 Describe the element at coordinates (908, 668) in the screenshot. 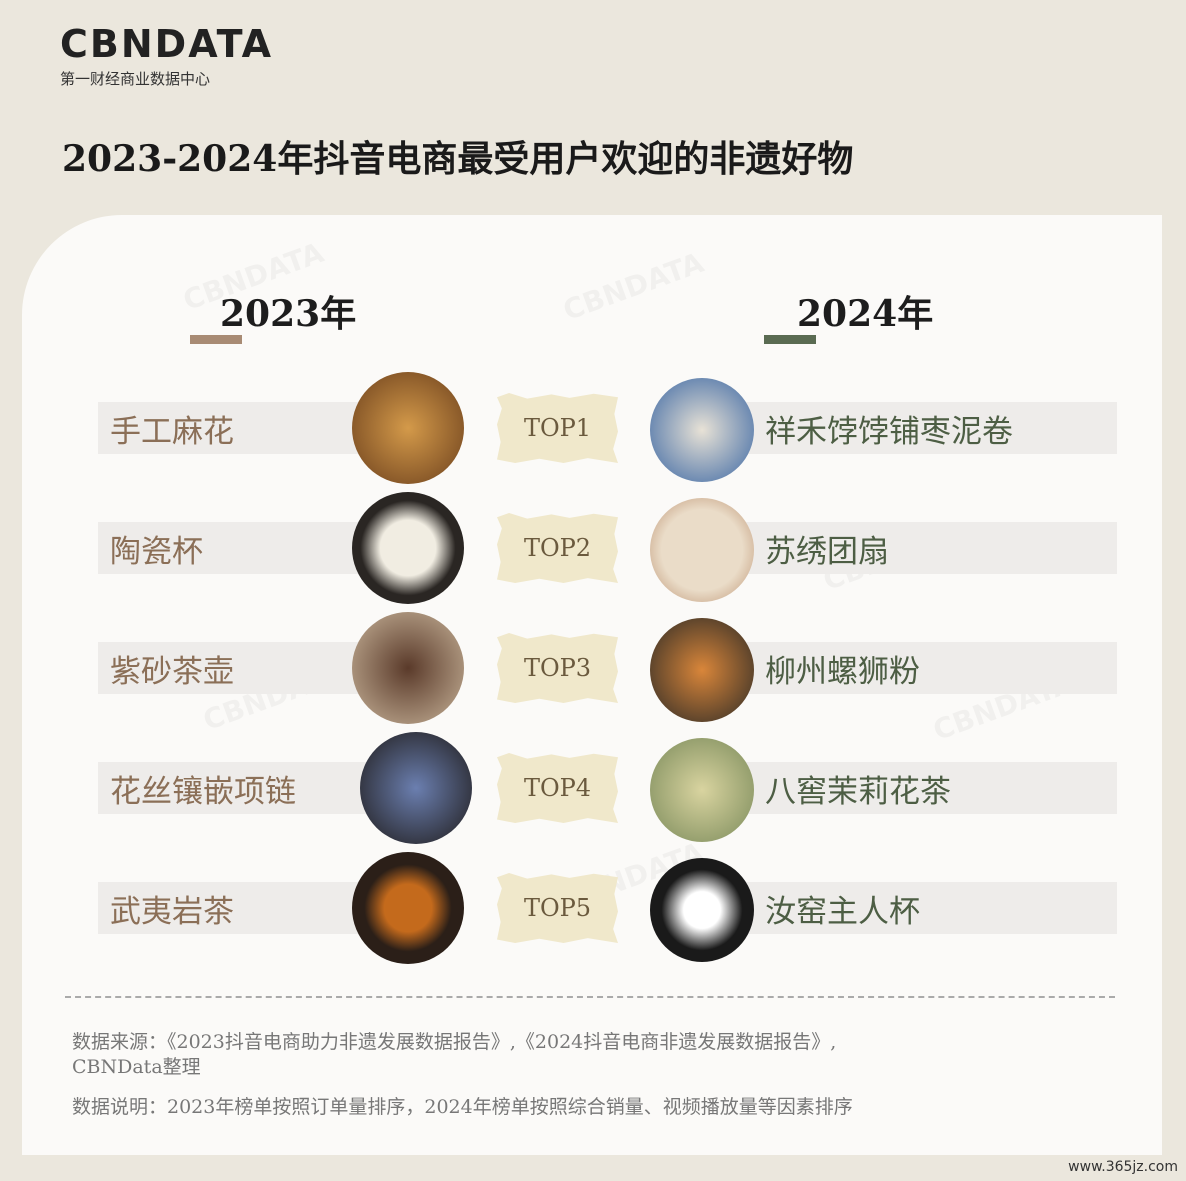

I see `item-2024: 柳州螺狮粉` at that location.